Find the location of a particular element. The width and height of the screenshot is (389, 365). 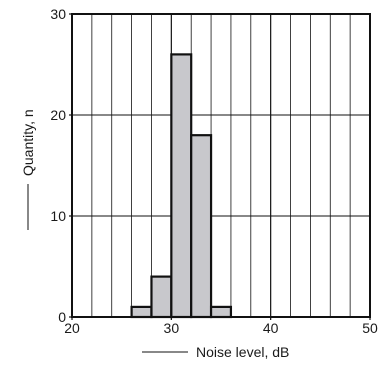

x-axis-label: Noise level, dB is located at coordinates (242, 352).